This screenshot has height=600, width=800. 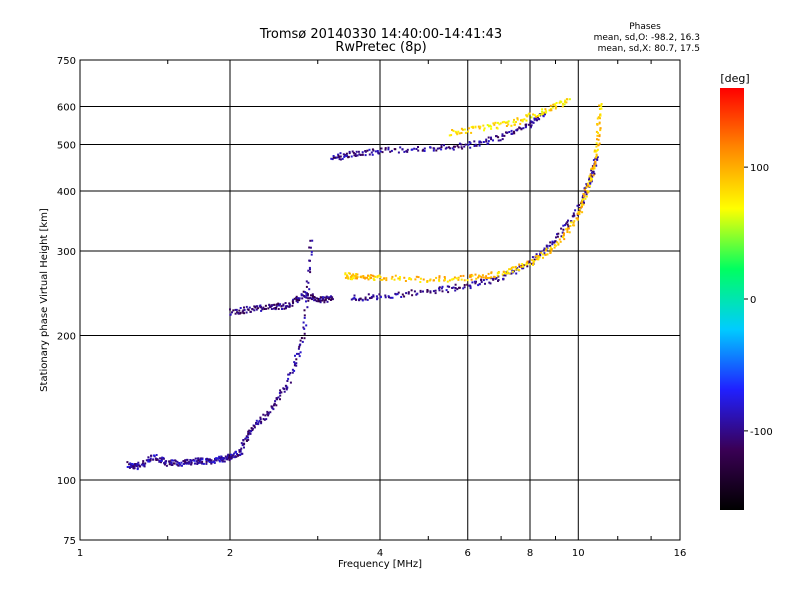 I want to click on x-tick-label: 1, so click(x=80, y=553).